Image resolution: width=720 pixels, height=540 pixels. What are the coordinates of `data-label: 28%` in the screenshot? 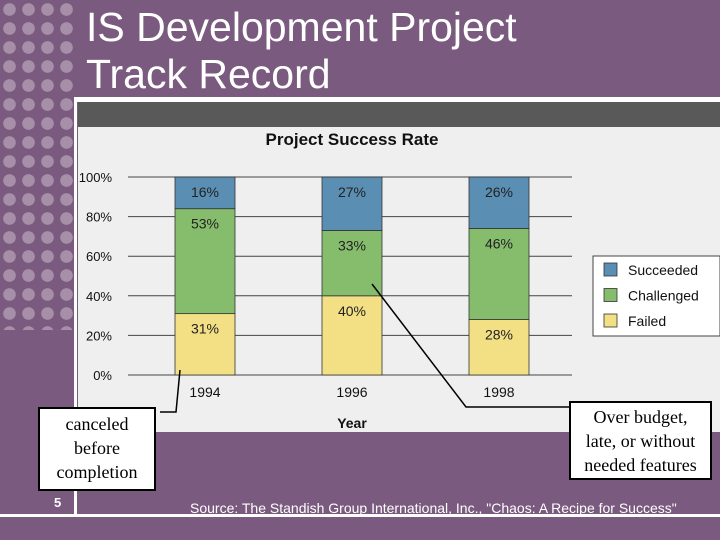 It's located at (499, 335).